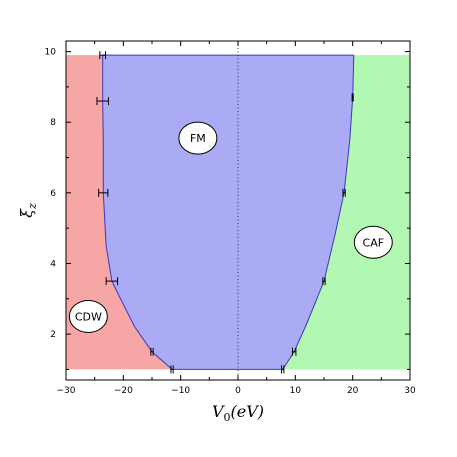 This screenshot has width=457, height=457. Describe the element at coordinates (180, 391) in the screenshot. I see `x-tick-label: −10` at that location.